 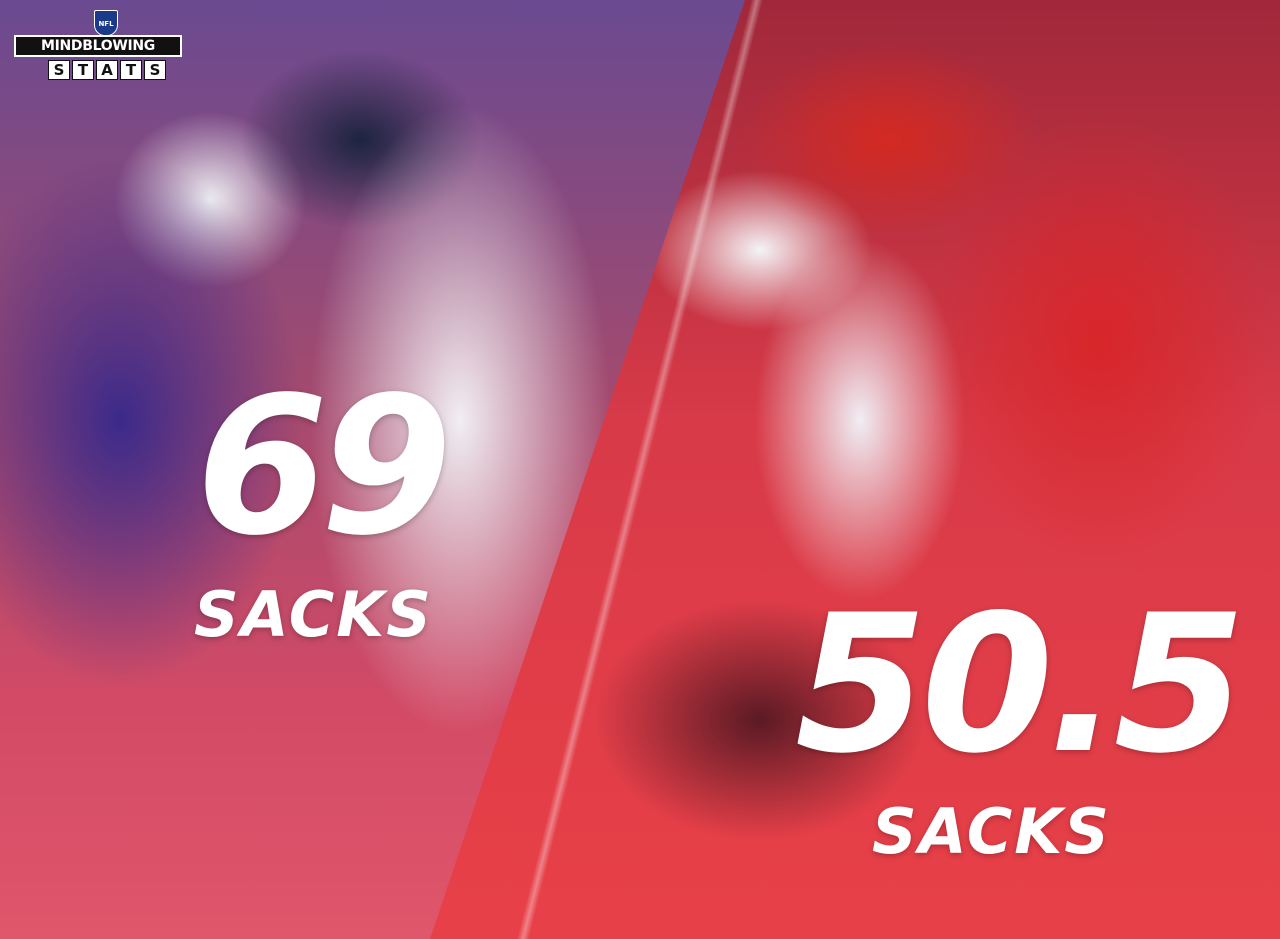 What do you see at coordinates (107, 70) in the screenshot?
I see `logo-line2: S T A T S` at bounding box center [107, 70].